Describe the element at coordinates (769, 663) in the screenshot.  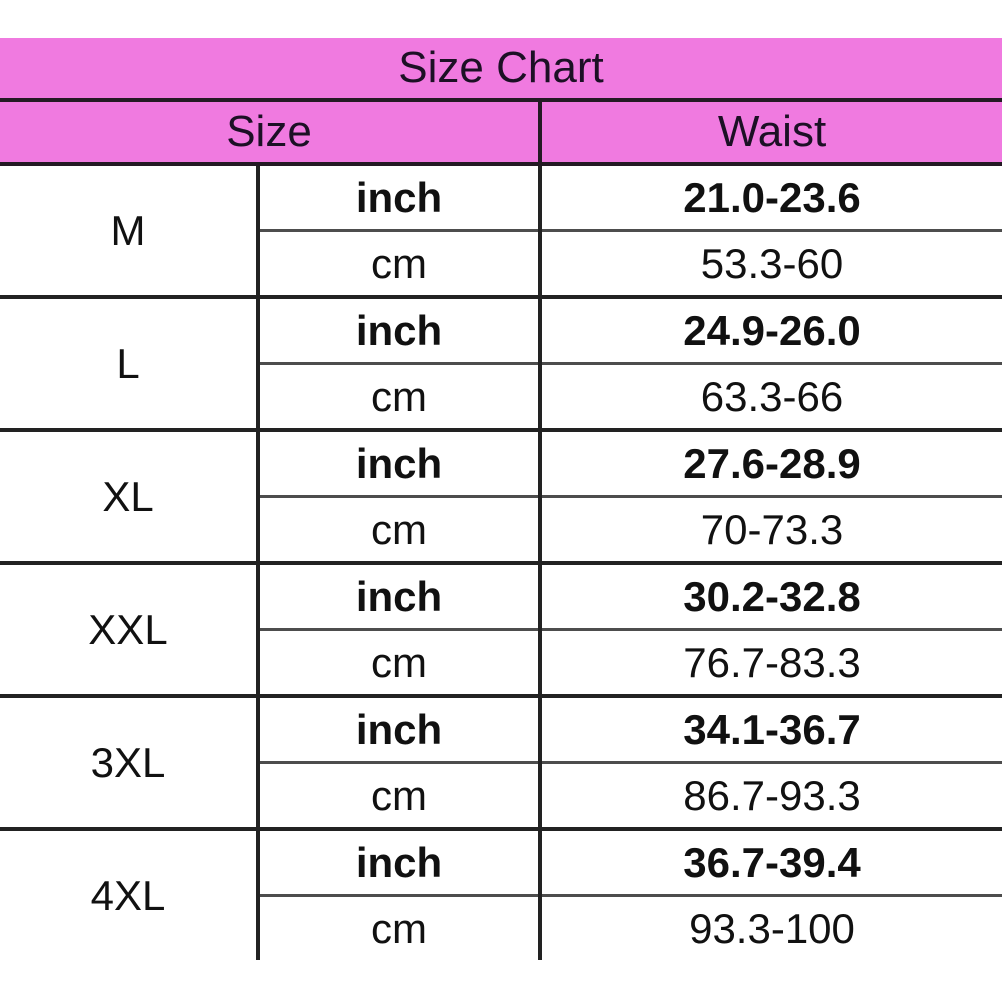
I see `waist-value-cm: 76.7-83.3` at that location.